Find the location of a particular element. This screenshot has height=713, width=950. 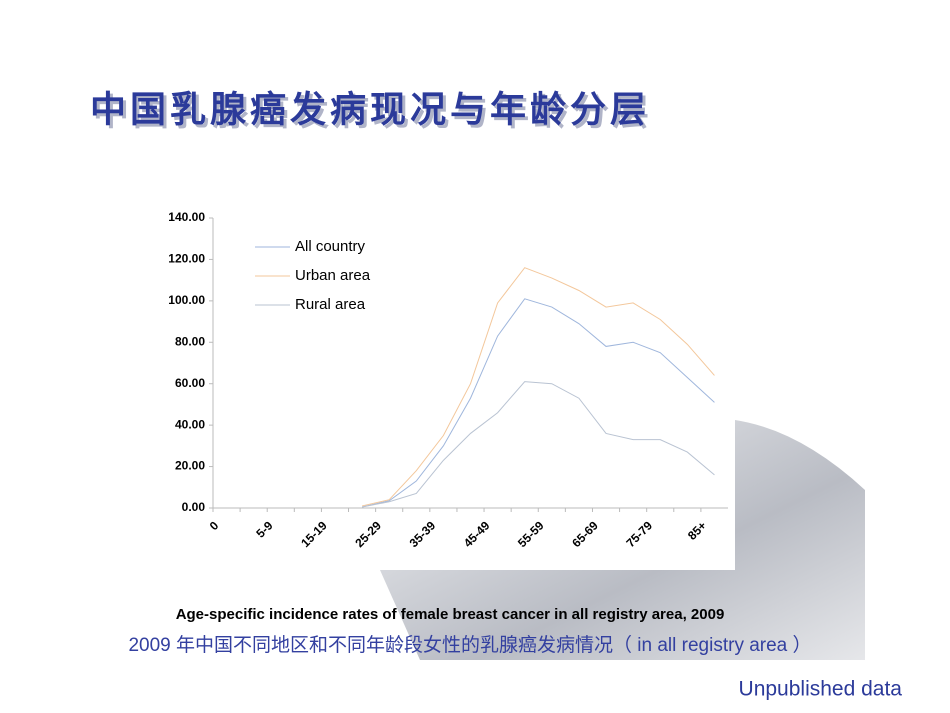

legend-label: Rural area is located at coordinates (330, 304).